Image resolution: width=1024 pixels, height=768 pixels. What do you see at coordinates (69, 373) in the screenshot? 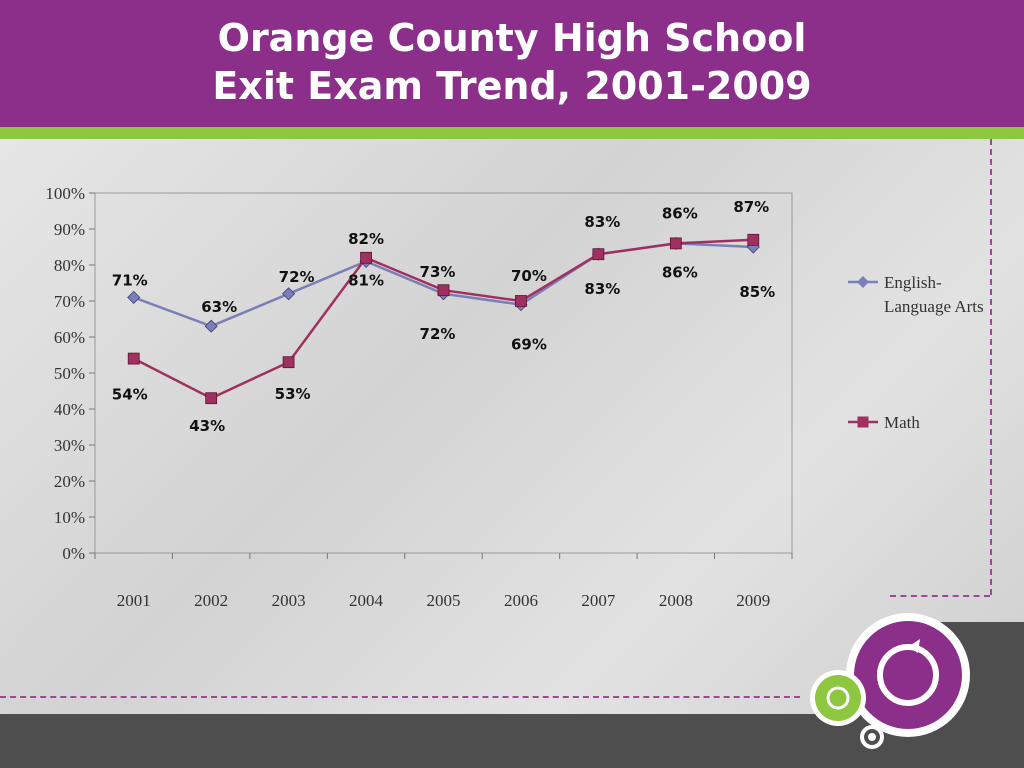
I see `y-tick-label: 50%` at bounding box center [69, 373].